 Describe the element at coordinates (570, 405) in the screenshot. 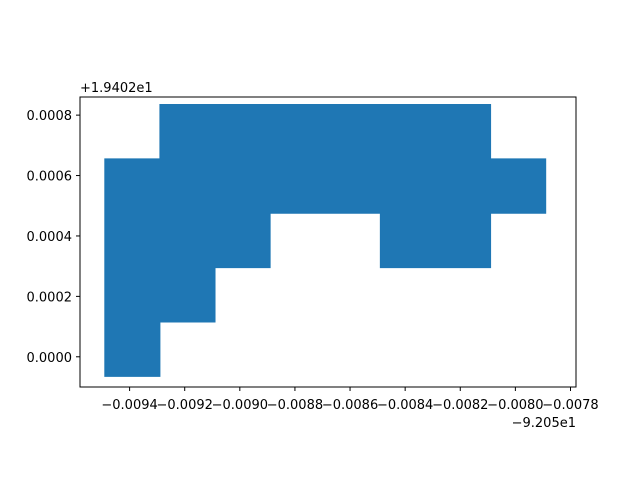

I see `x-tick-label: −0.0078` at that location.